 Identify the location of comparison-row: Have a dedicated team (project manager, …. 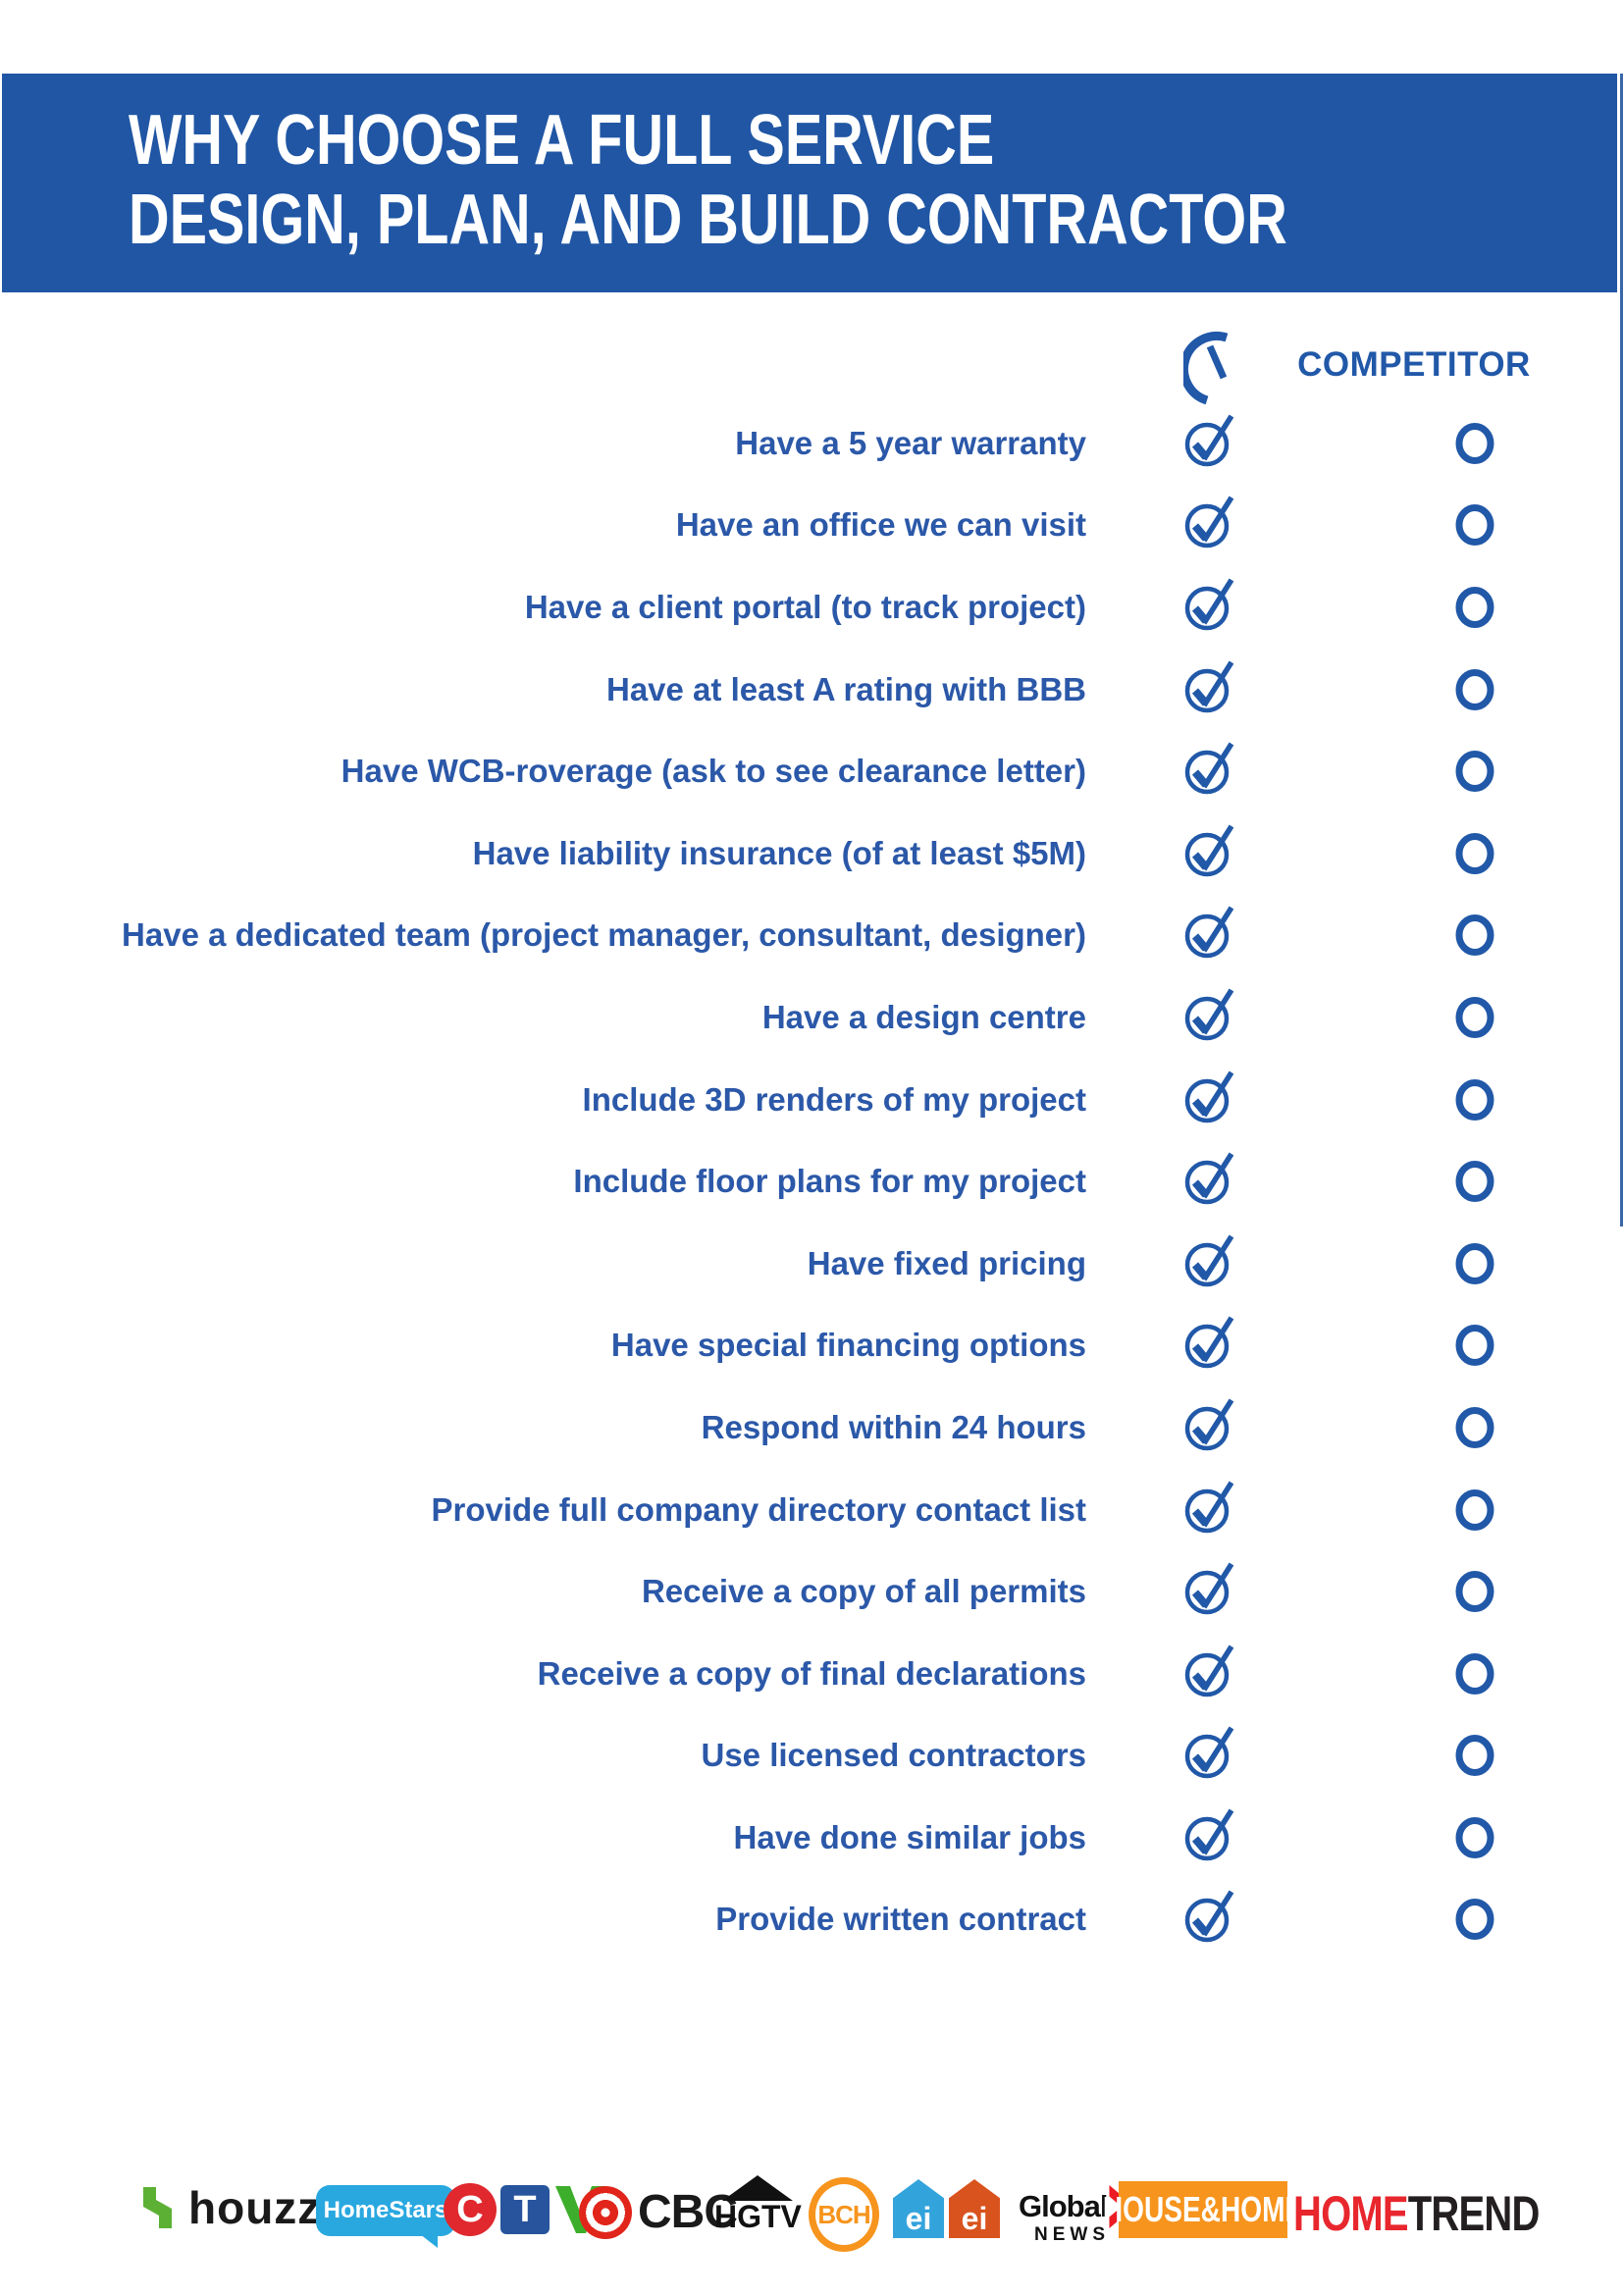
(812, 936).